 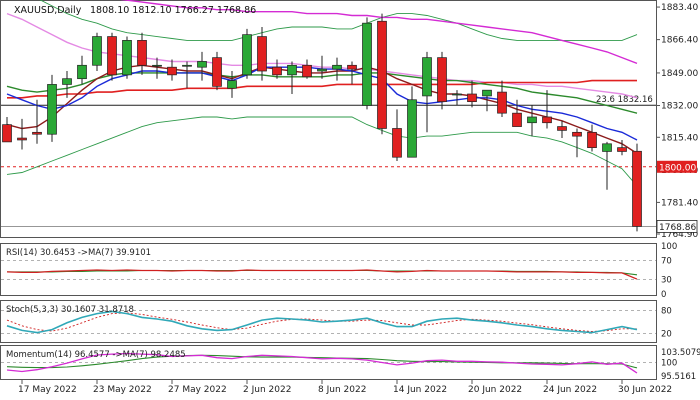 I want to click on momentum-tick-label: 103.5079, so click(x=680, y=353).